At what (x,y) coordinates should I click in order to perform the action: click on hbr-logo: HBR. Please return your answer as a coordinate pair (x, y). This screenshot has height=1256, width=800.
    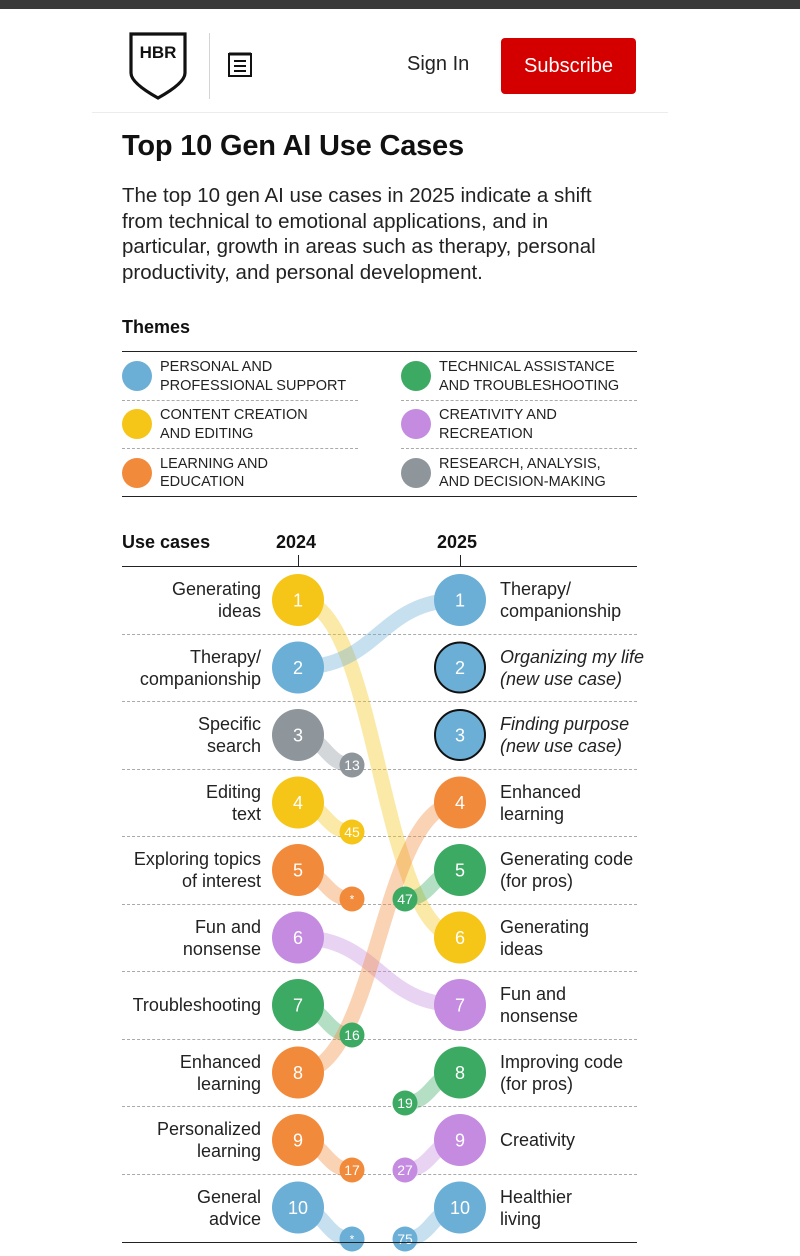
    Looking at the image, I should click on (158, 66).